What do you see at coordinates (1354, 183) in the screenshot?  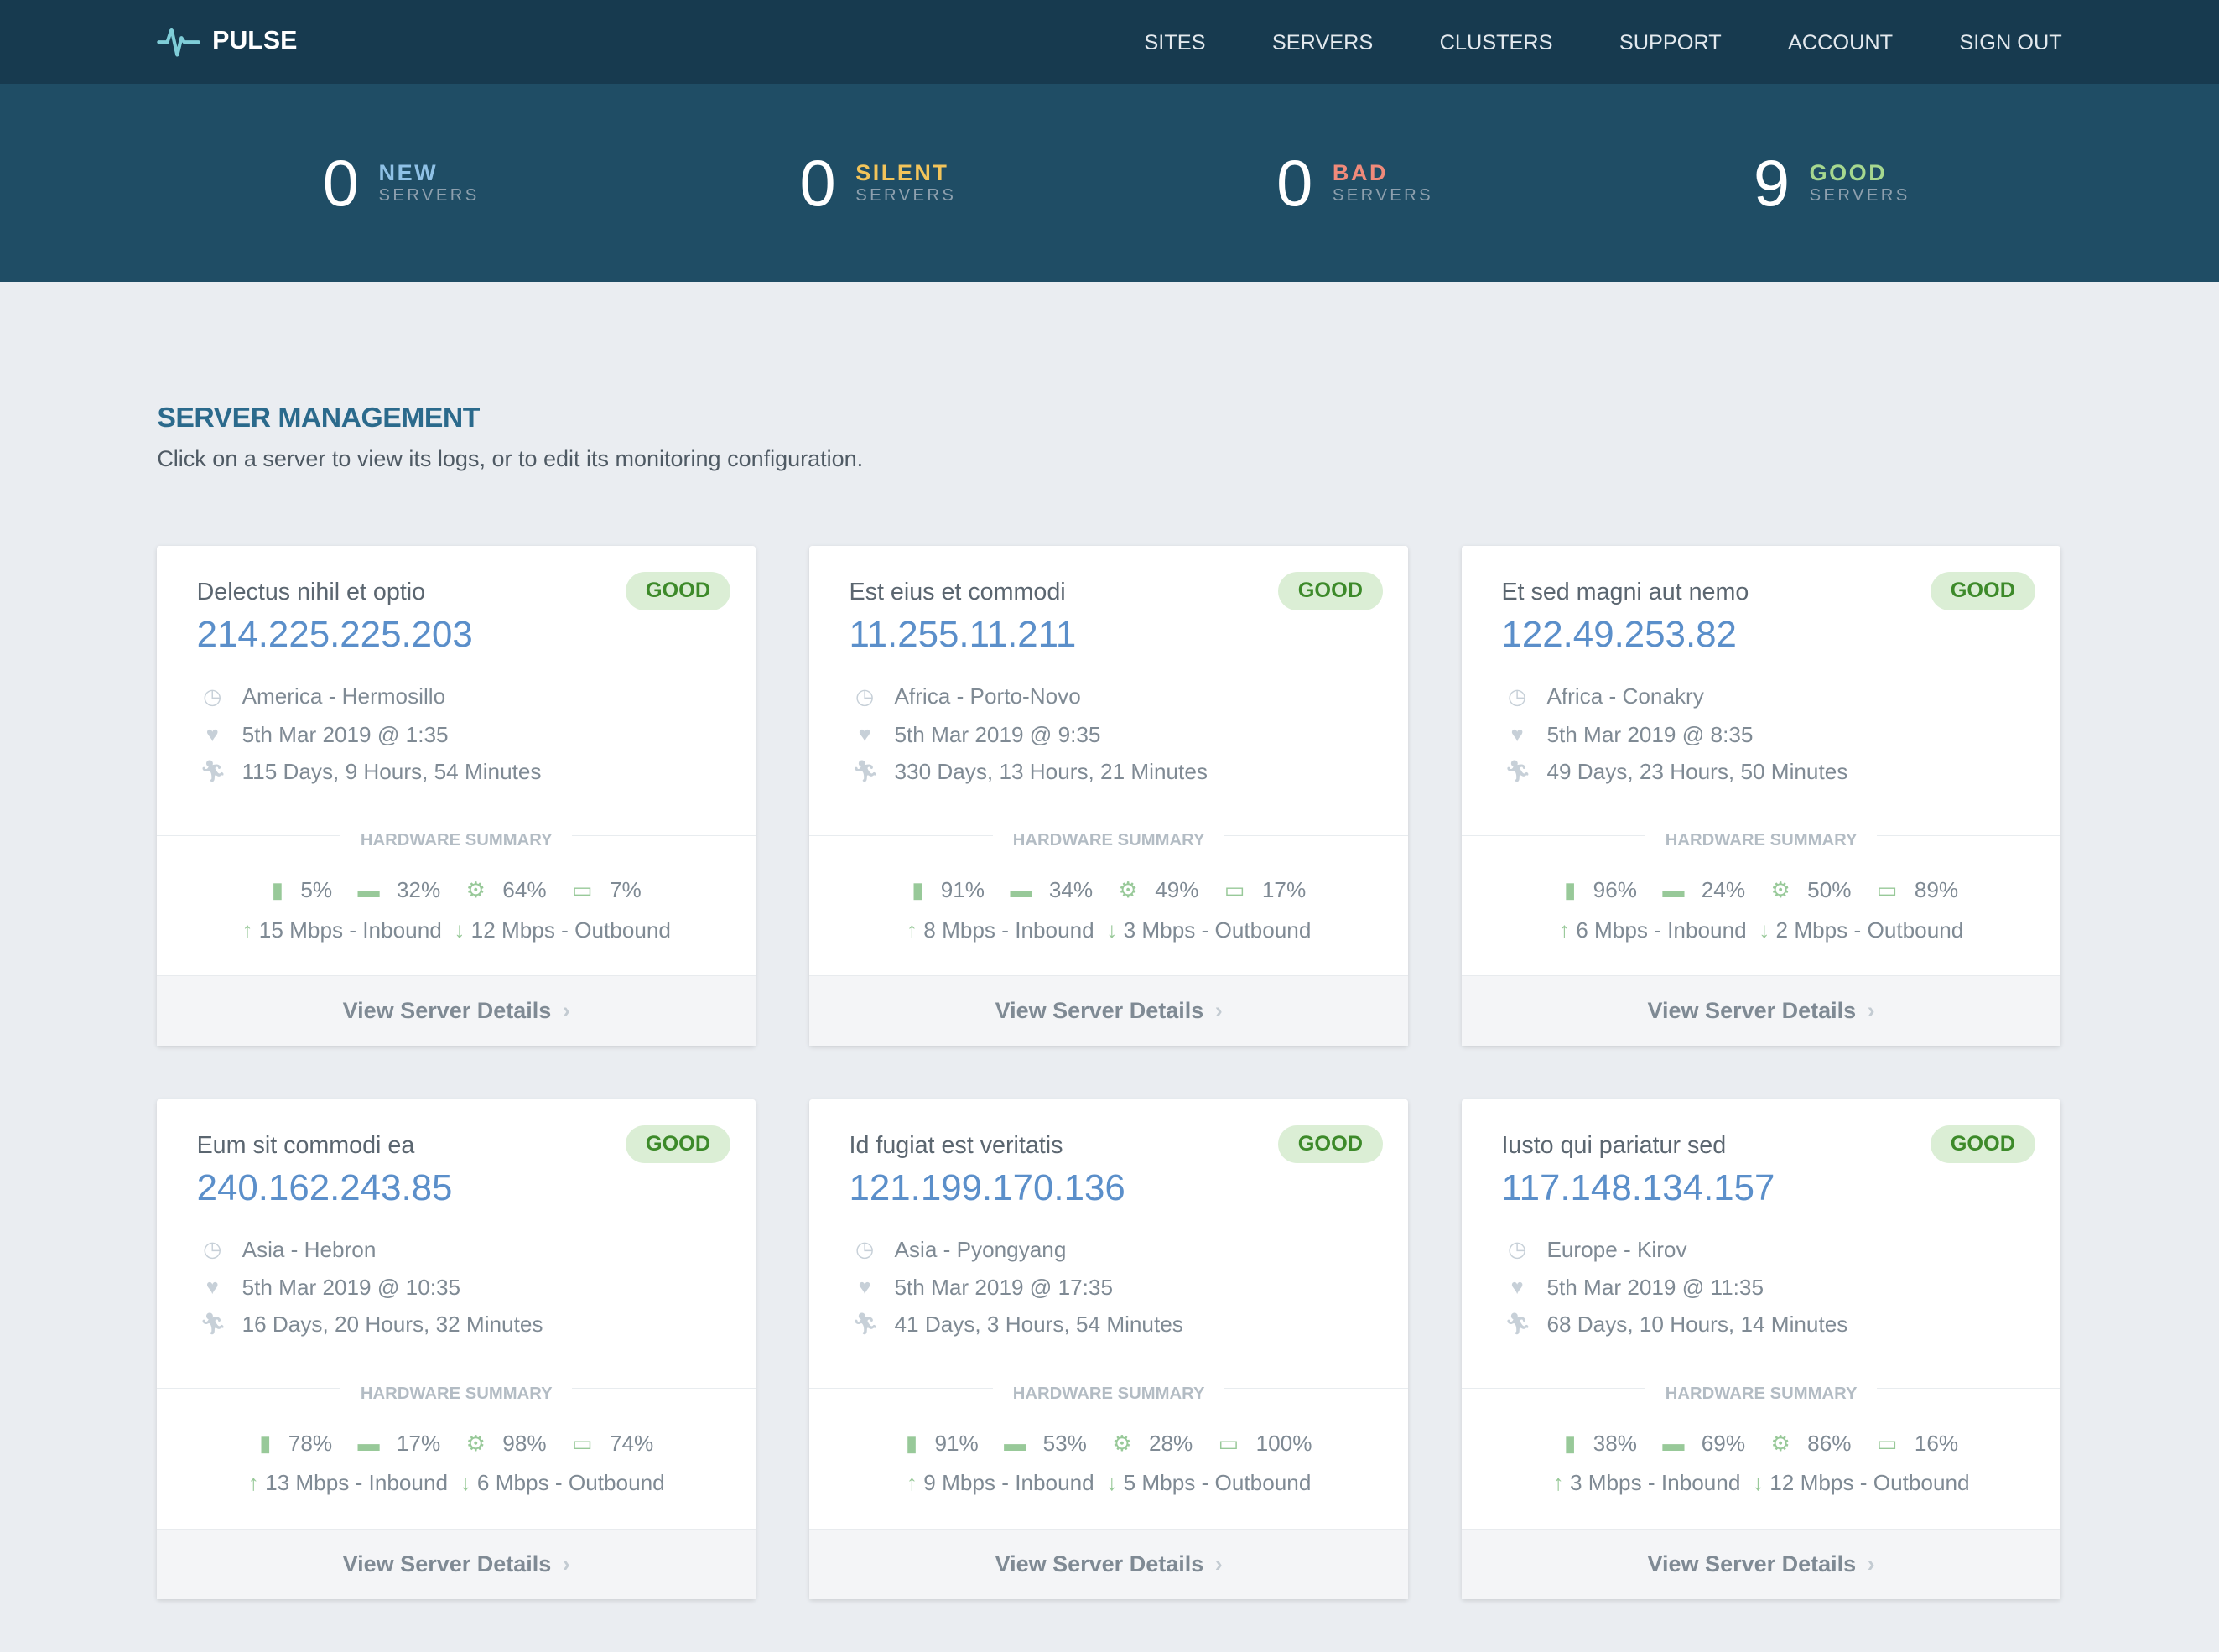 I see `stat-bad: 0 BAD SERVERS` at bounding box center [1354, 183].